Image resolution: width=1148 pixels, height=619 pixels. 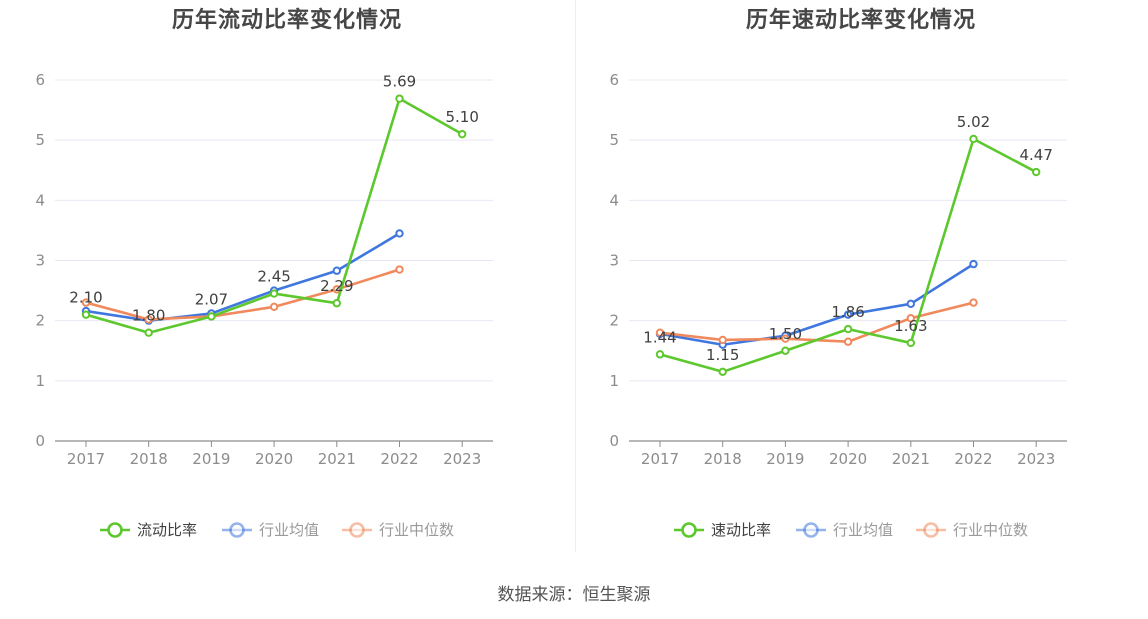 What do you see at coordinates (722, 355) in the screenshot?
I see `data-label: 1.15` at bounding box center [722, 355].